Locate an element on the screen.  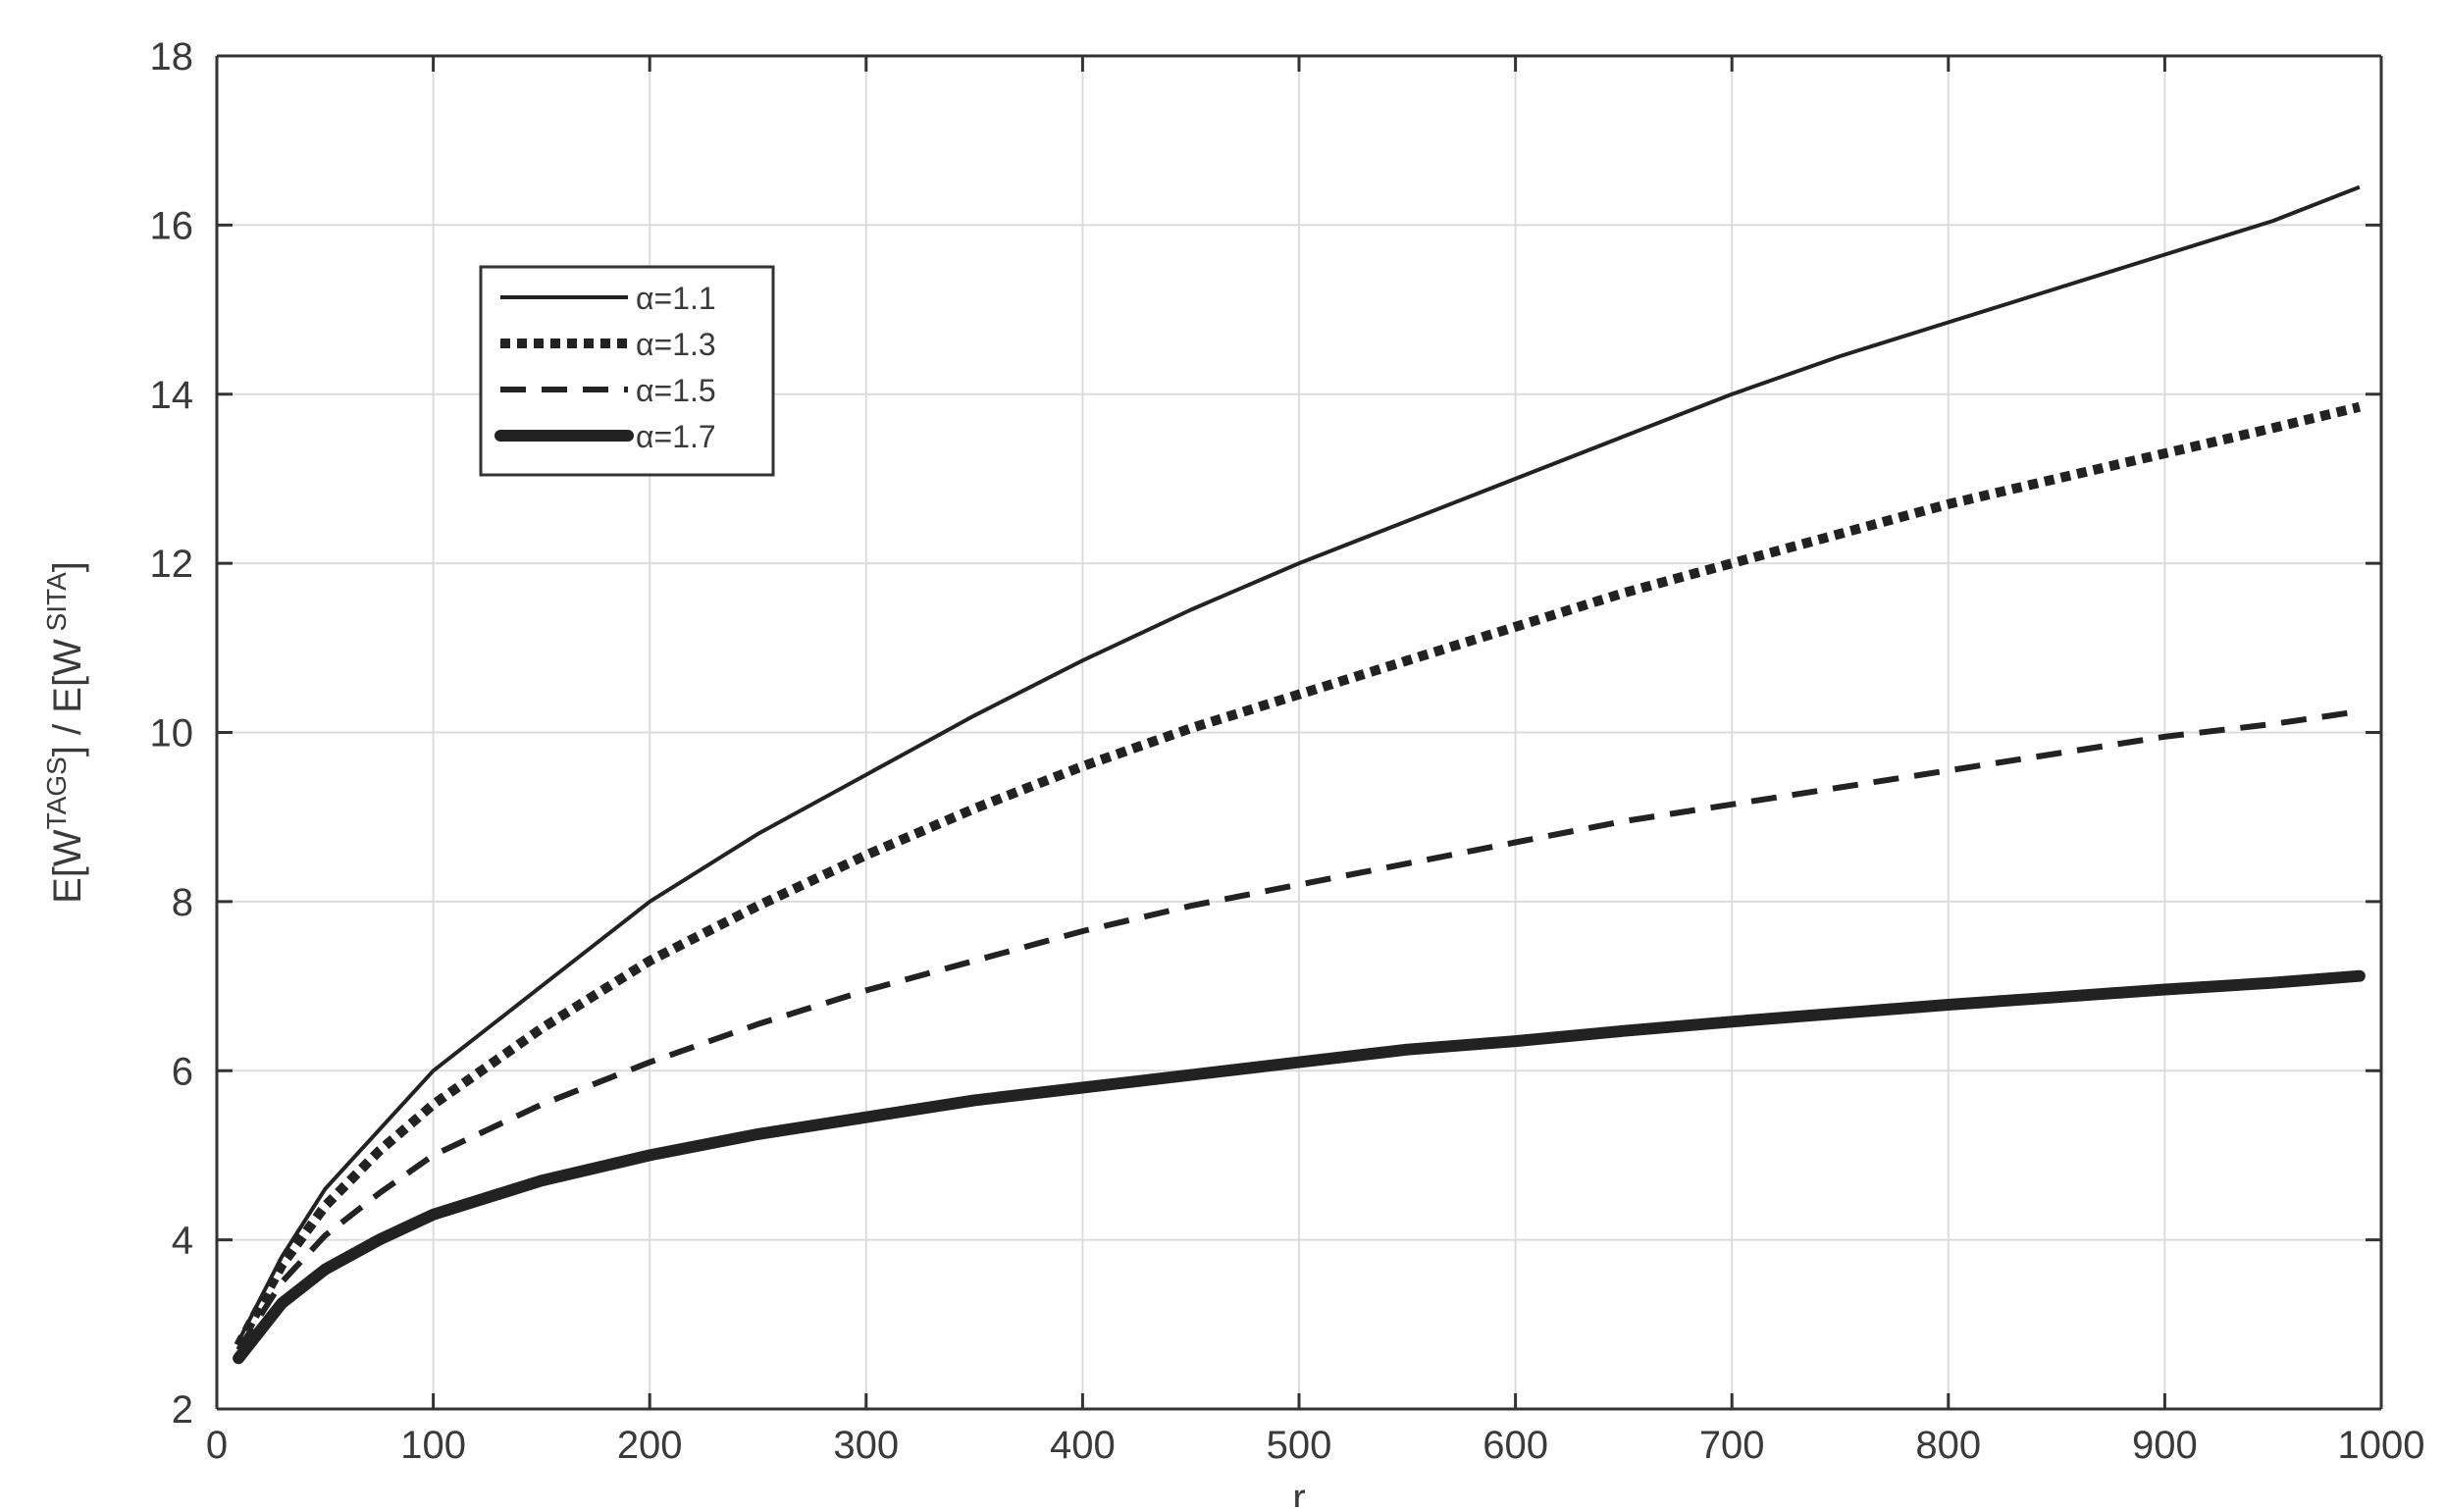
x-tick-label: 0 is located at coordinates (217, 1445).